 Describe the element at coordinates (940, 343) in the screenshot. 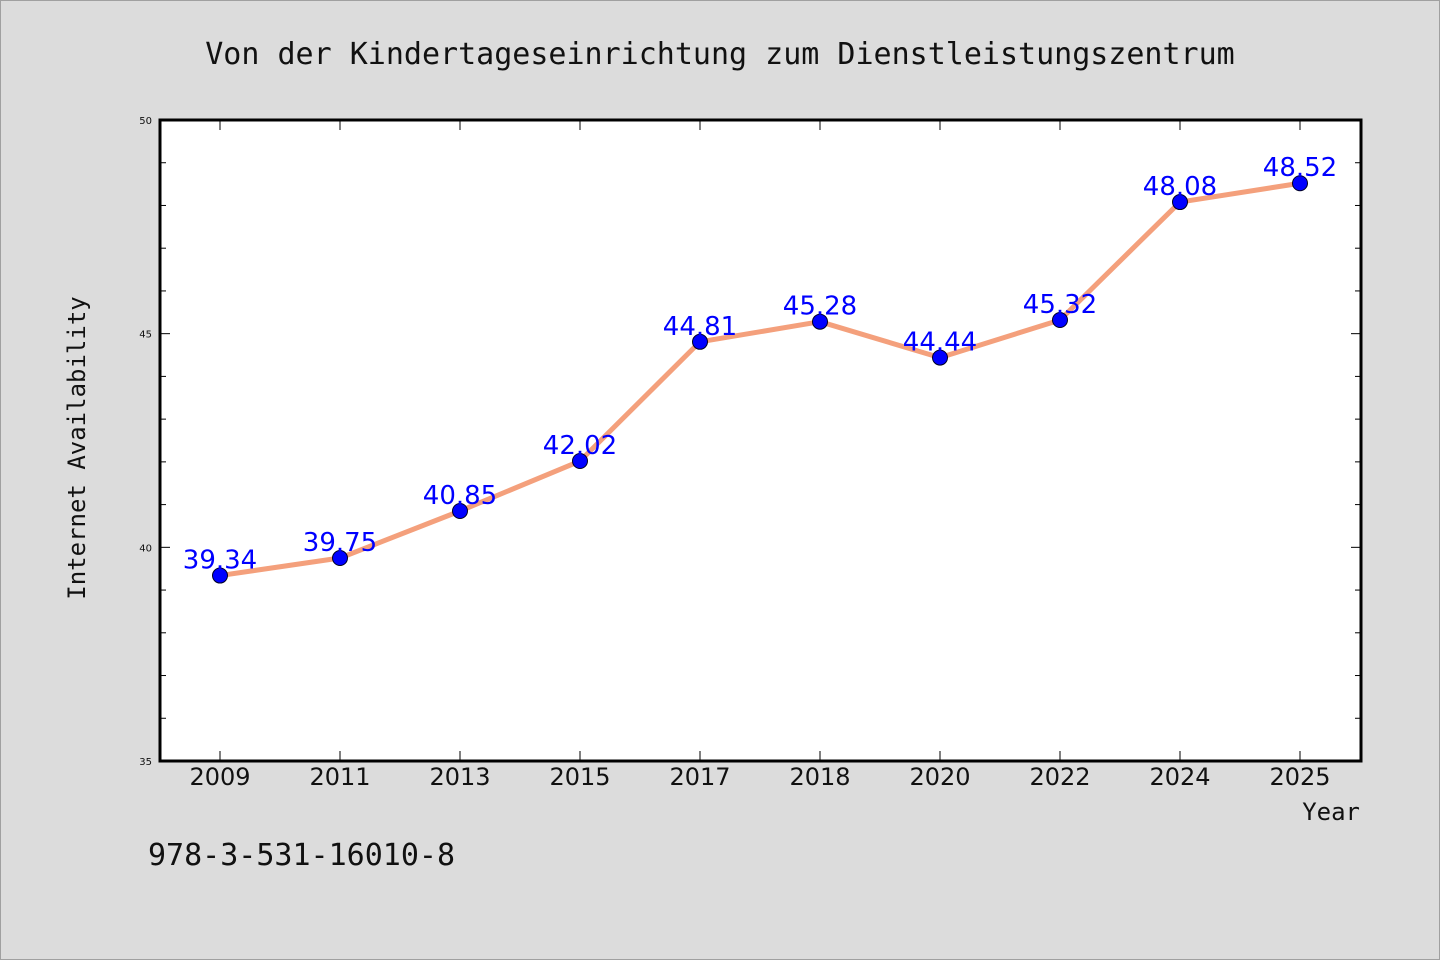

I see `data-label: 44.44` at that location.